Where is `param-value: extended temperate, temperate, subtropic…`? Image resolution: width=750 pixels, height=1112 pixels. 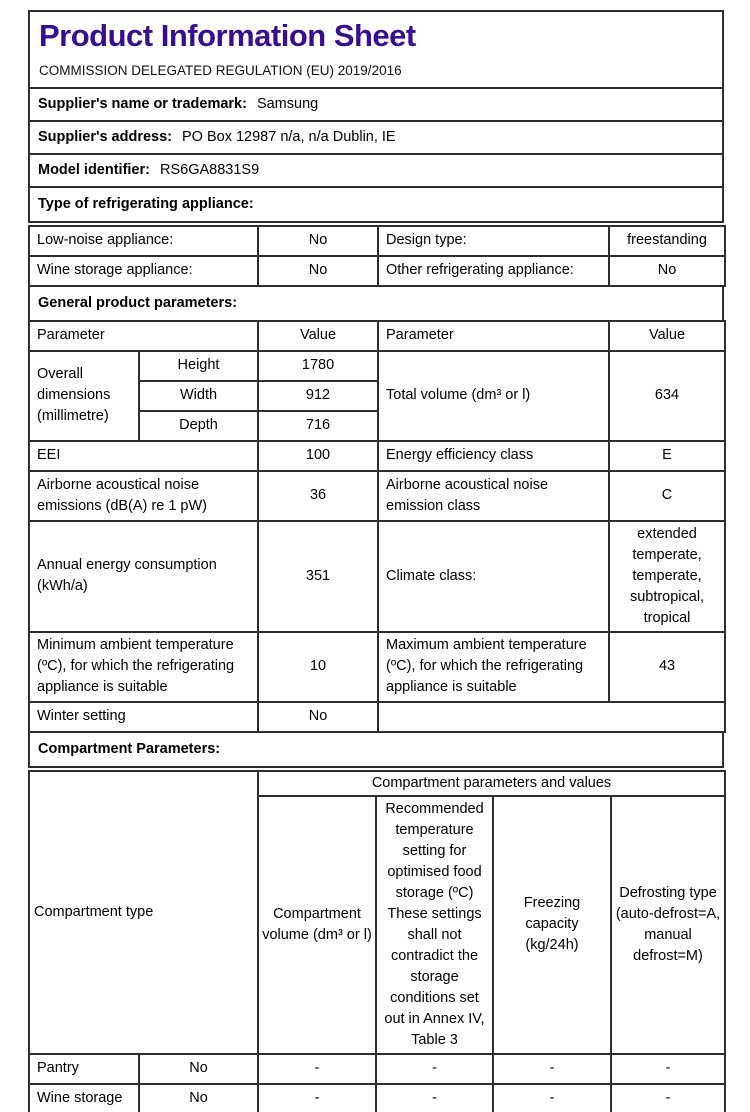 param-value: extended temperate, temperate, subtropic… is located at coordinates (667, 576).